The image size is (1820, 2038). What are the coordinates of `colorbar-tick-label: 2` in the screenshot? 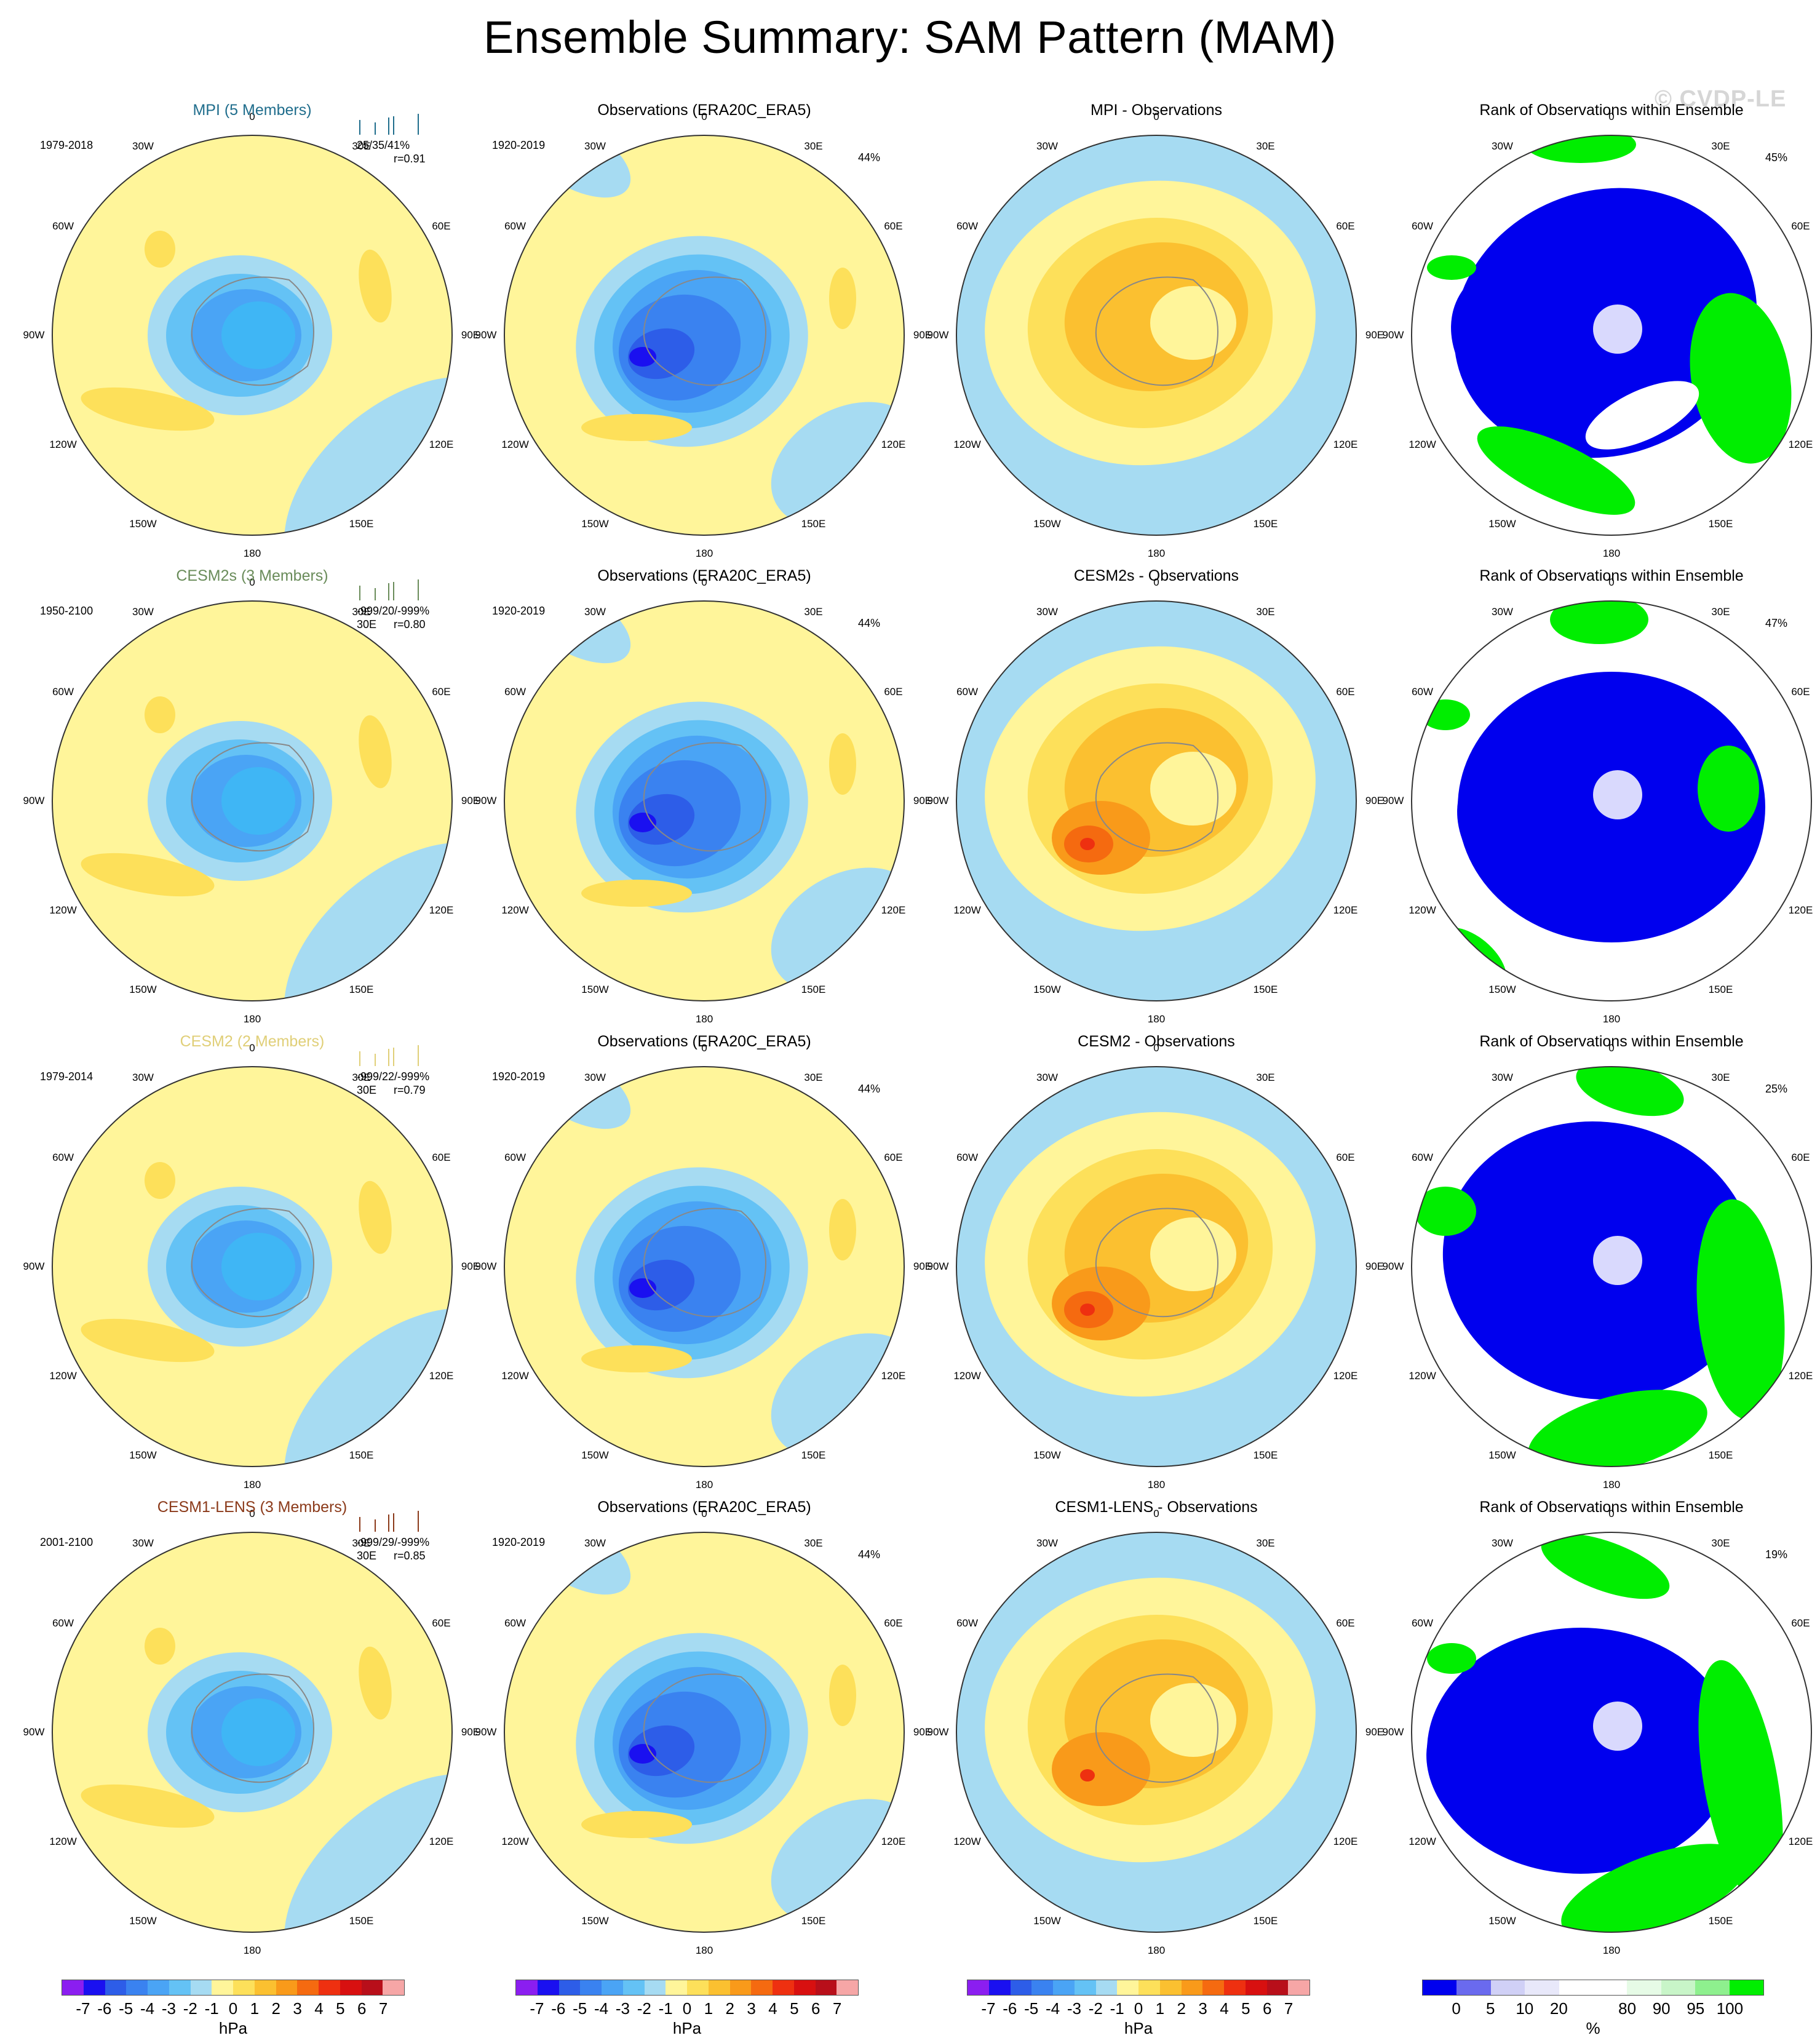 It's located at (275, 2008).